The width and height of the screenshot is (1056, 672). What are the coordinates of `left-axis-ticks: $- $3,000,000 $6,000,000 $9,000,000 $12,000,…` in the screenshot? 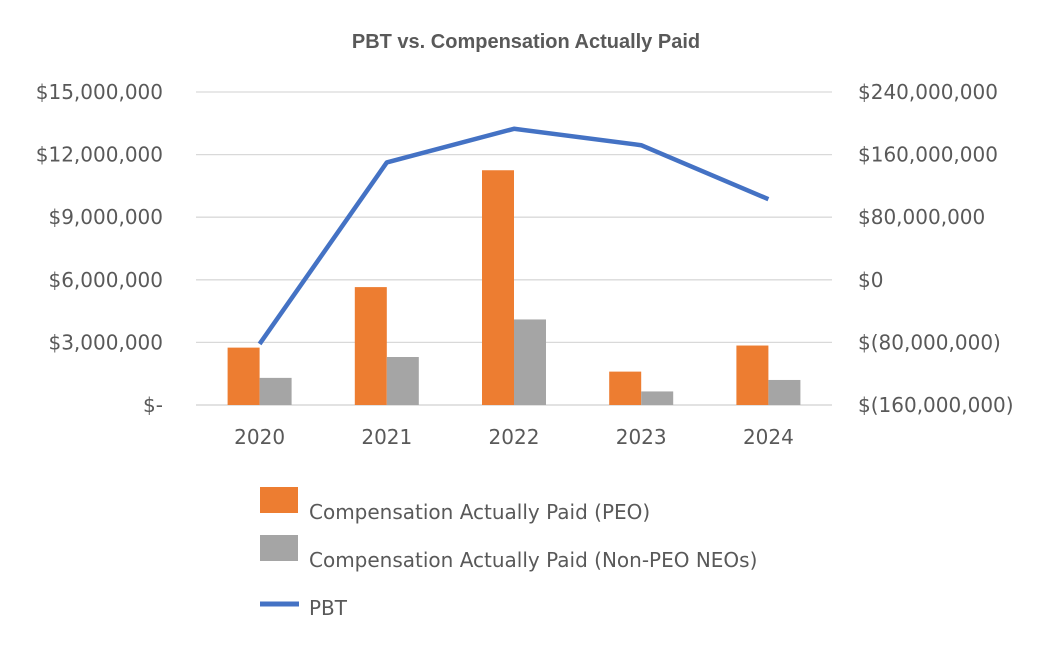 It's located at (99, 248).